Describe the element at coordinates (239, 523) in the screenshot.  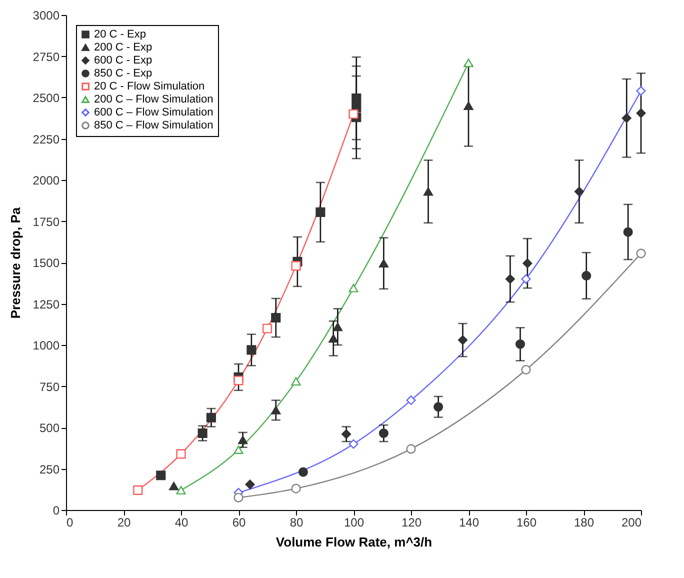
I see `x-tick-label: 60` at that location.